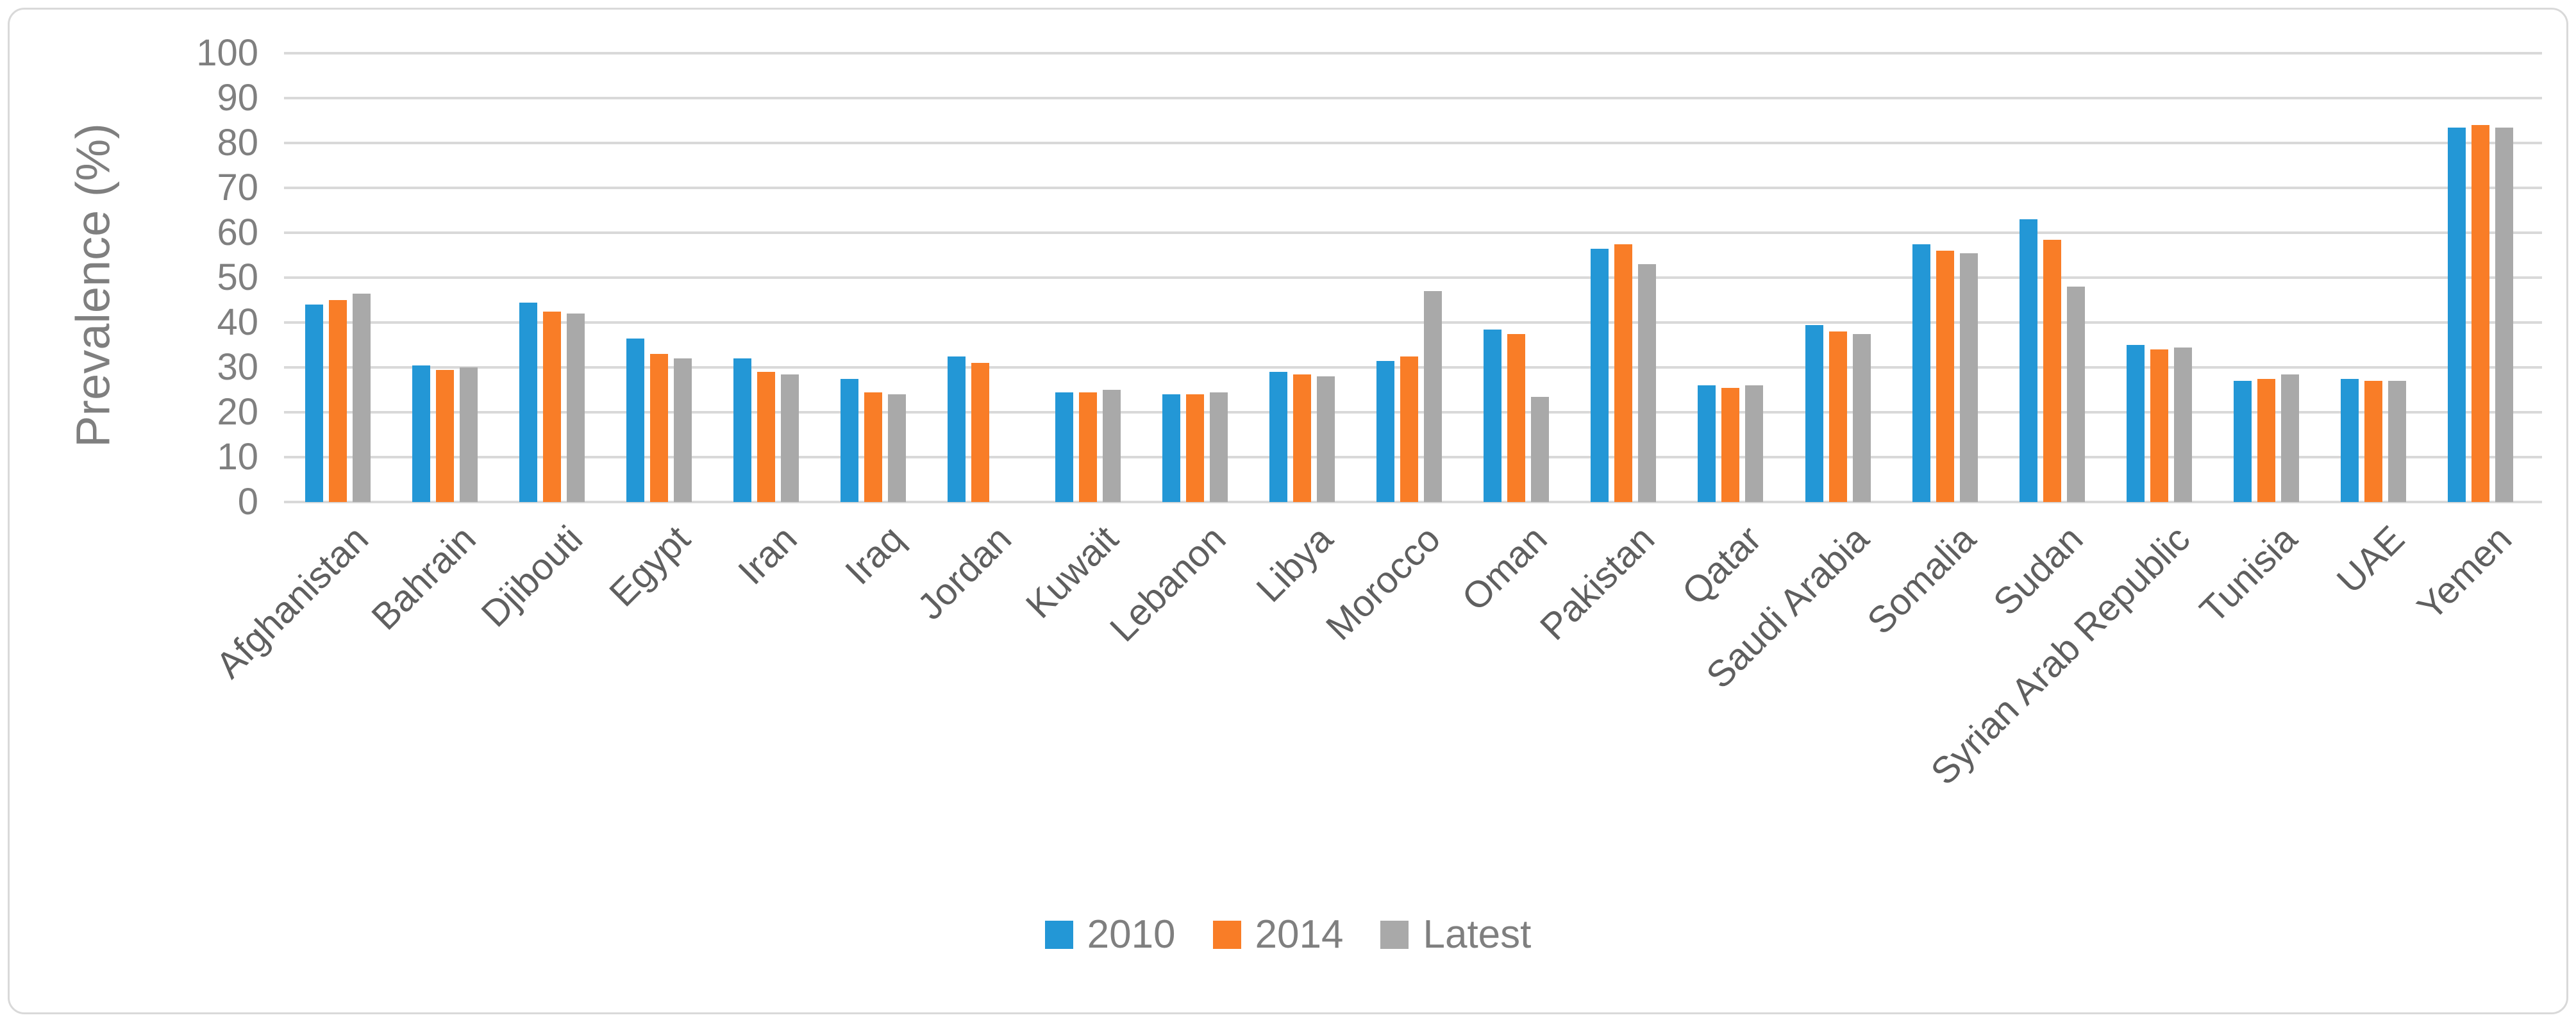 The height and width of the screenshot is (1022, 2576). I want to click on category-label-yemen: Yemen, so click(2464, 572).